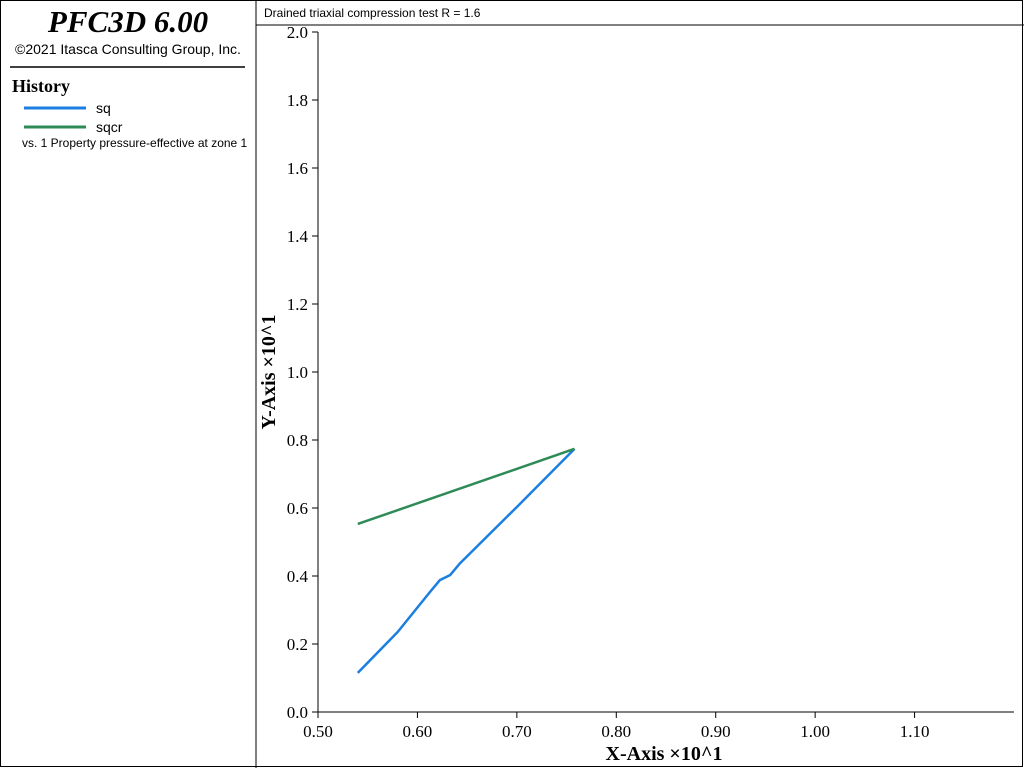 This screenshot has width=1024, height=768. I want to click on y-tick-label: 0.6, so click(297, 508).